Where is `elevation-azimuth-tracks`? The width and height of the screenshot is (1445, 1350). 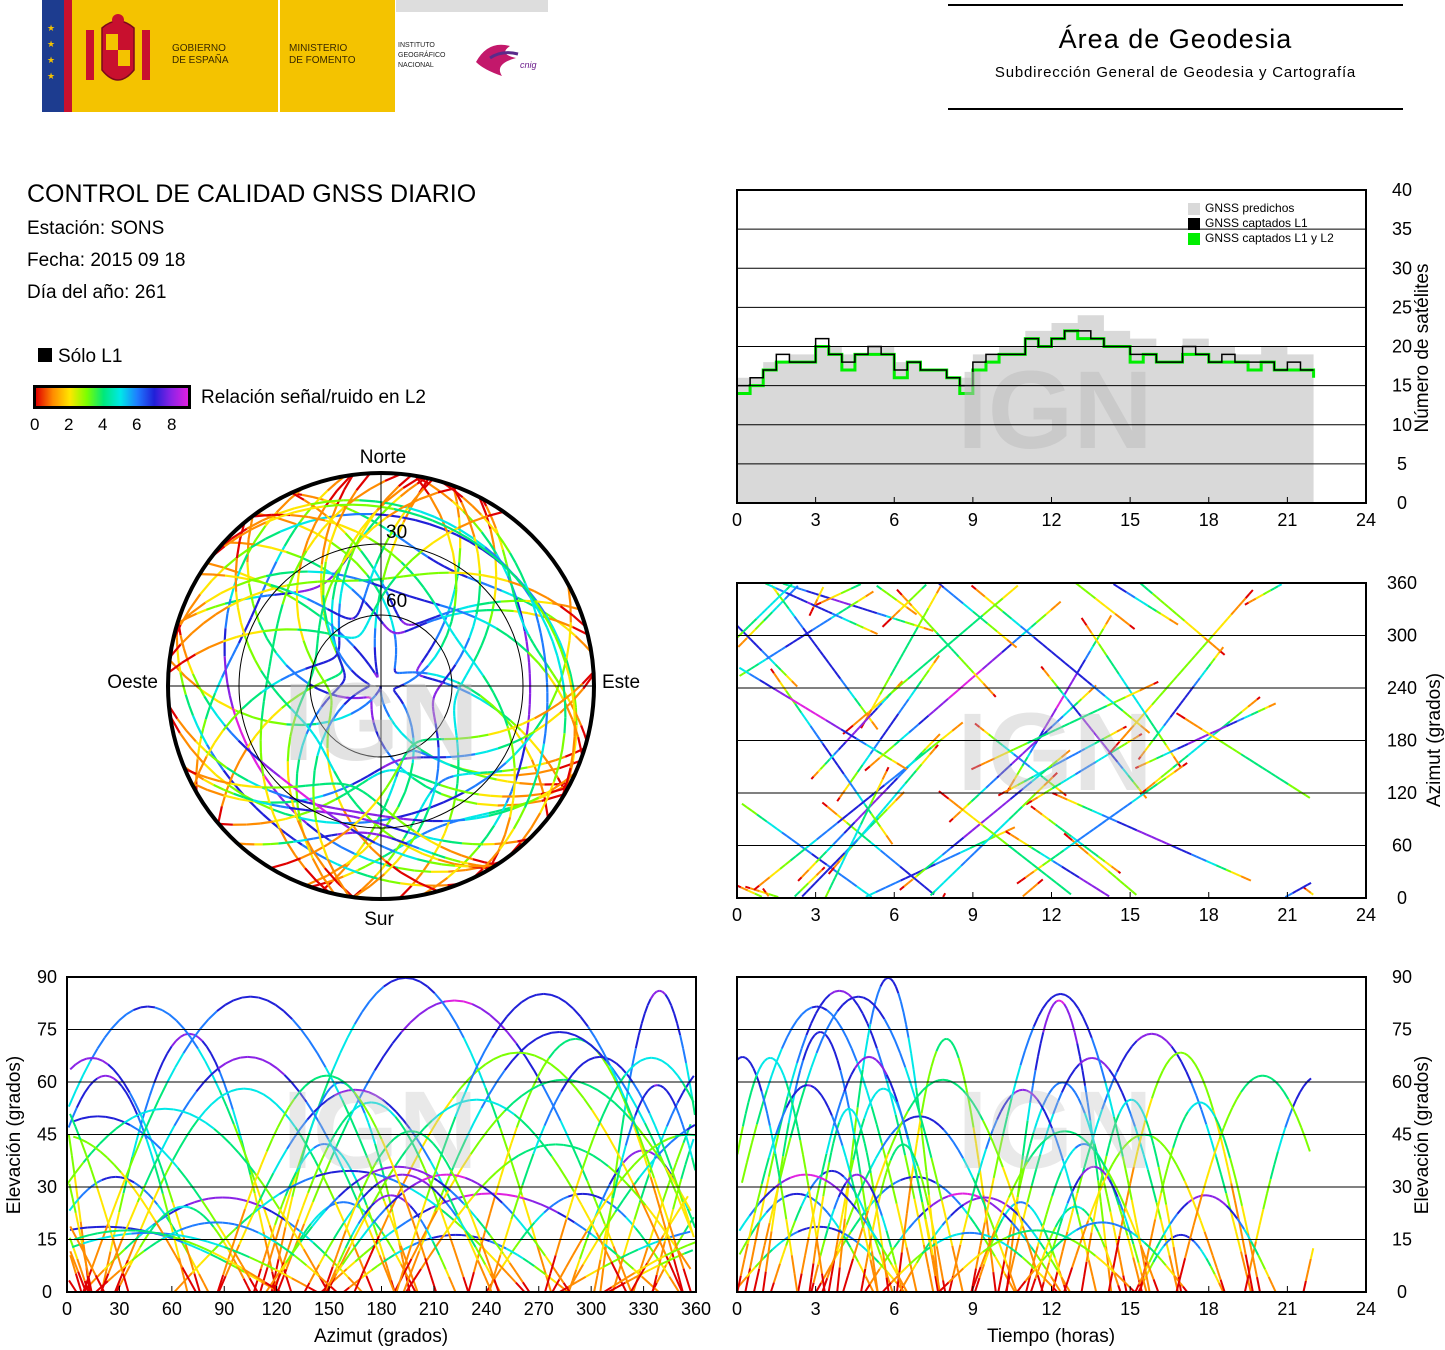
elevation-azimuth-tracks is located at coordinates (381, 1134).